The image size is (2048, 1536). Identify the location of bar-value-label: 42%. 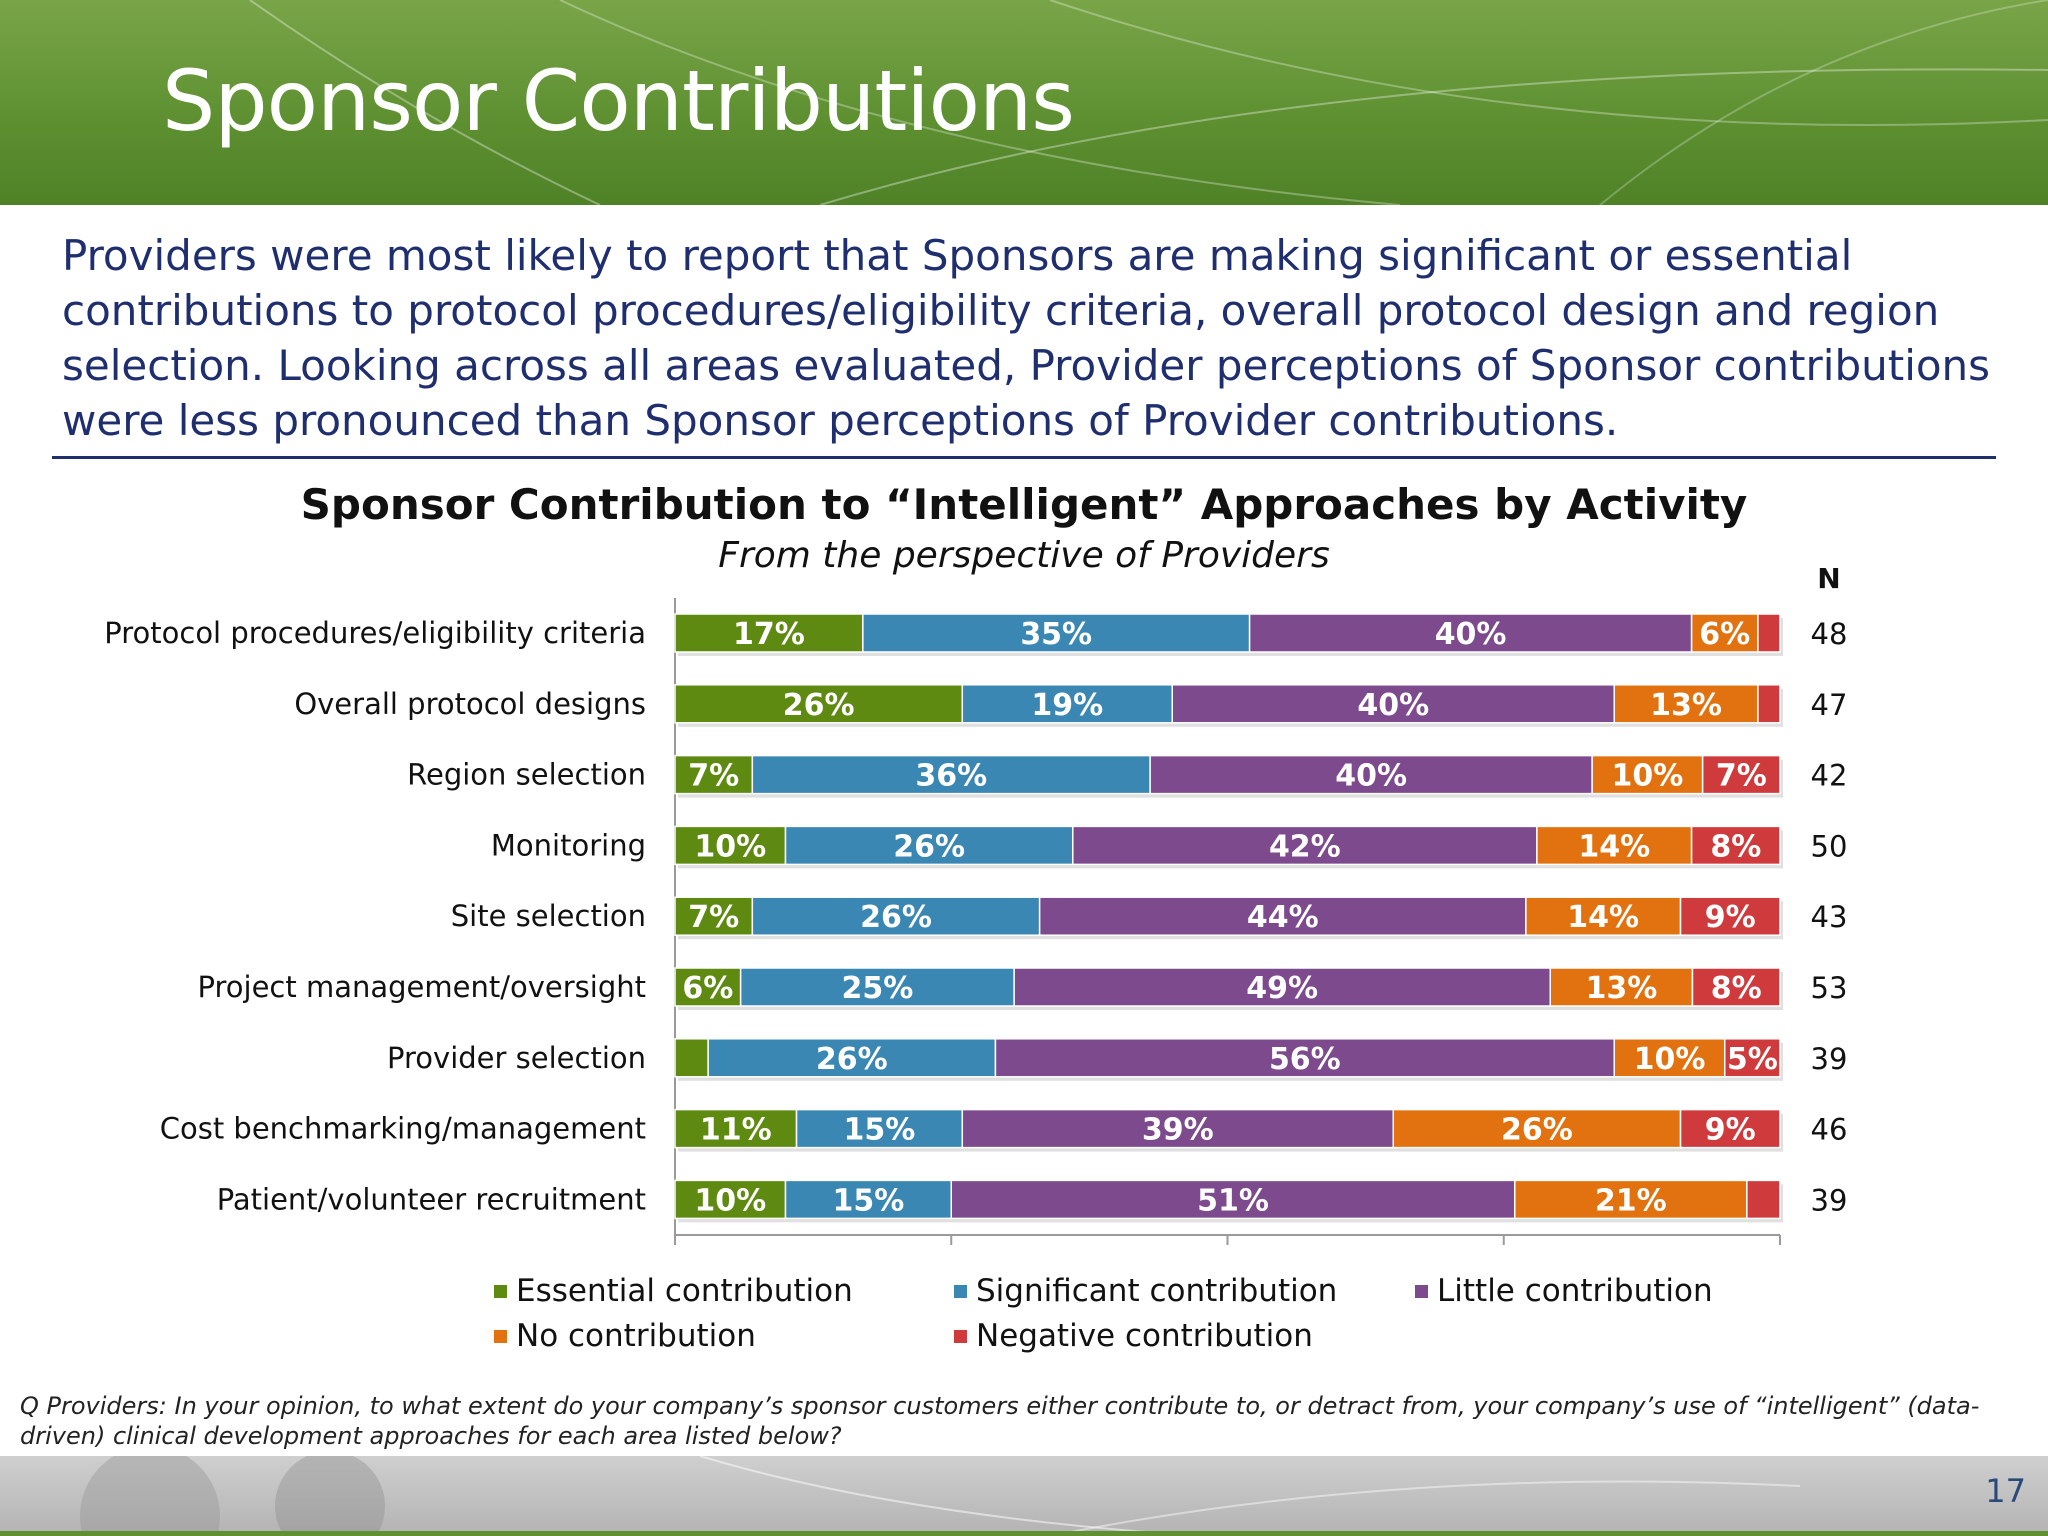
(1305, 846).